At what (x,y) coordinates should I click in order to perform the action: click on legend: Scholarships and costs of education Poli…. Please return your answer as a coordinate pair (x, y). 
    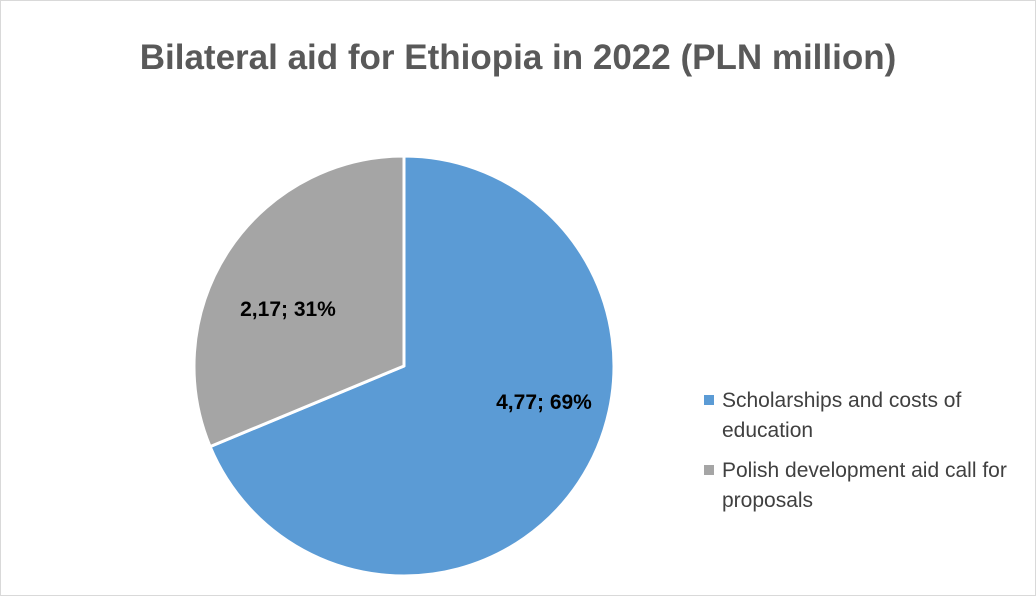
    Looking at the image, I should click on (864, 456).